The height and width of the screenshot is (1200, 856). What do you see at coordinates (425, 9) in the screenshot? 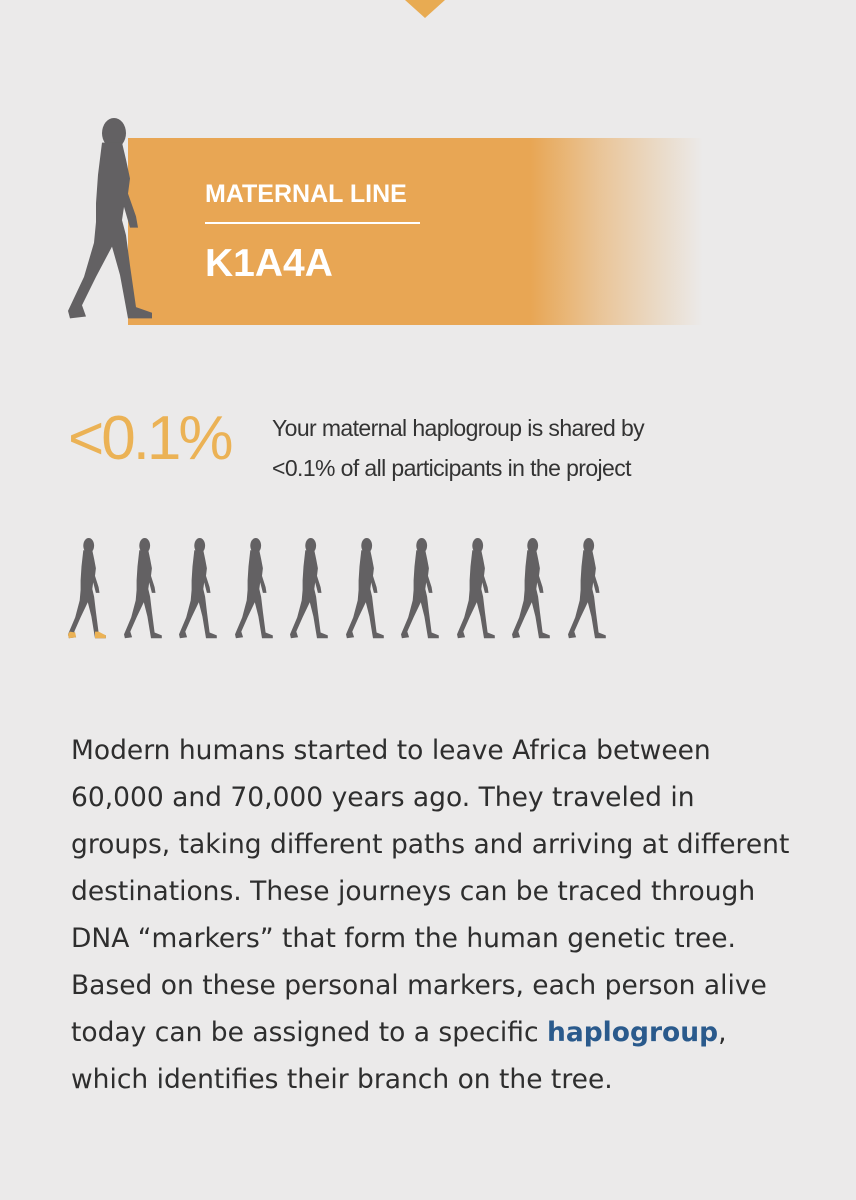
I see `scroll-down-arrow-icon` at bounding box center [425, 9].